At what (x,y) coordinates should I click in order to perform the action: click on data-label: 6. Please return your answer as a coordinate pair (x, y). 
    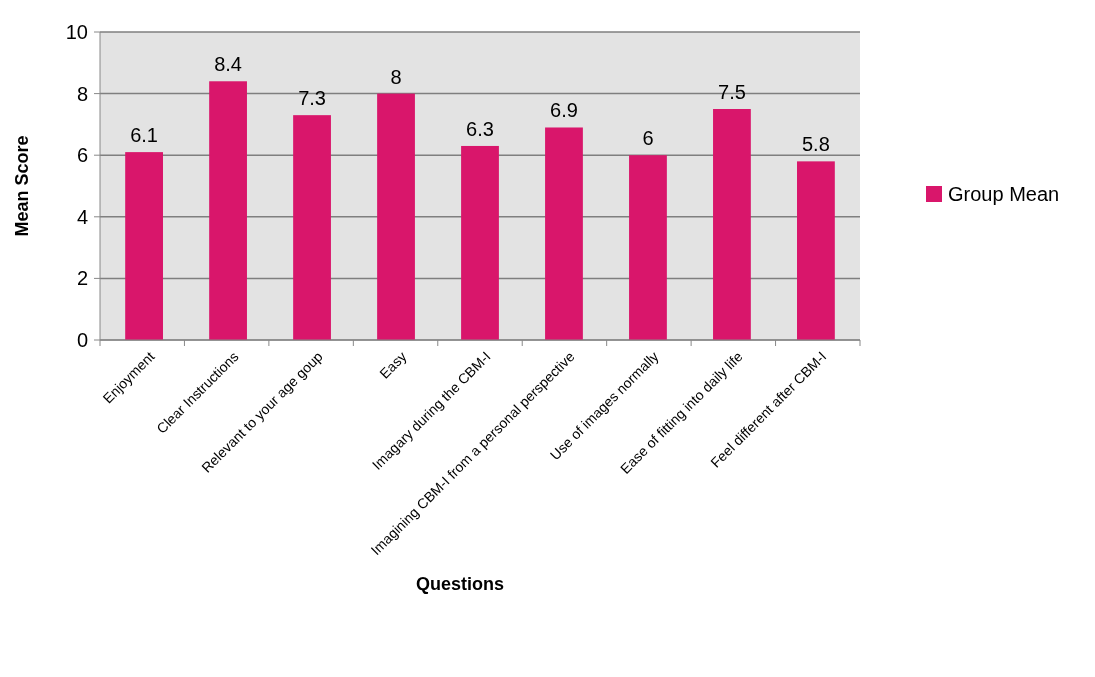
    Looking at the image, I should click on (648, 138).